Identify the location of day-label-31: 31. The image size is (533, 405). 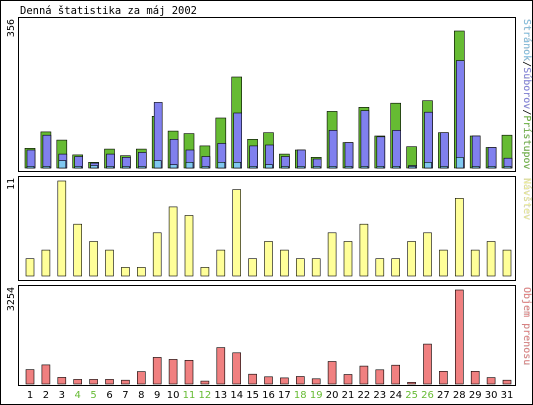
(507, 395).